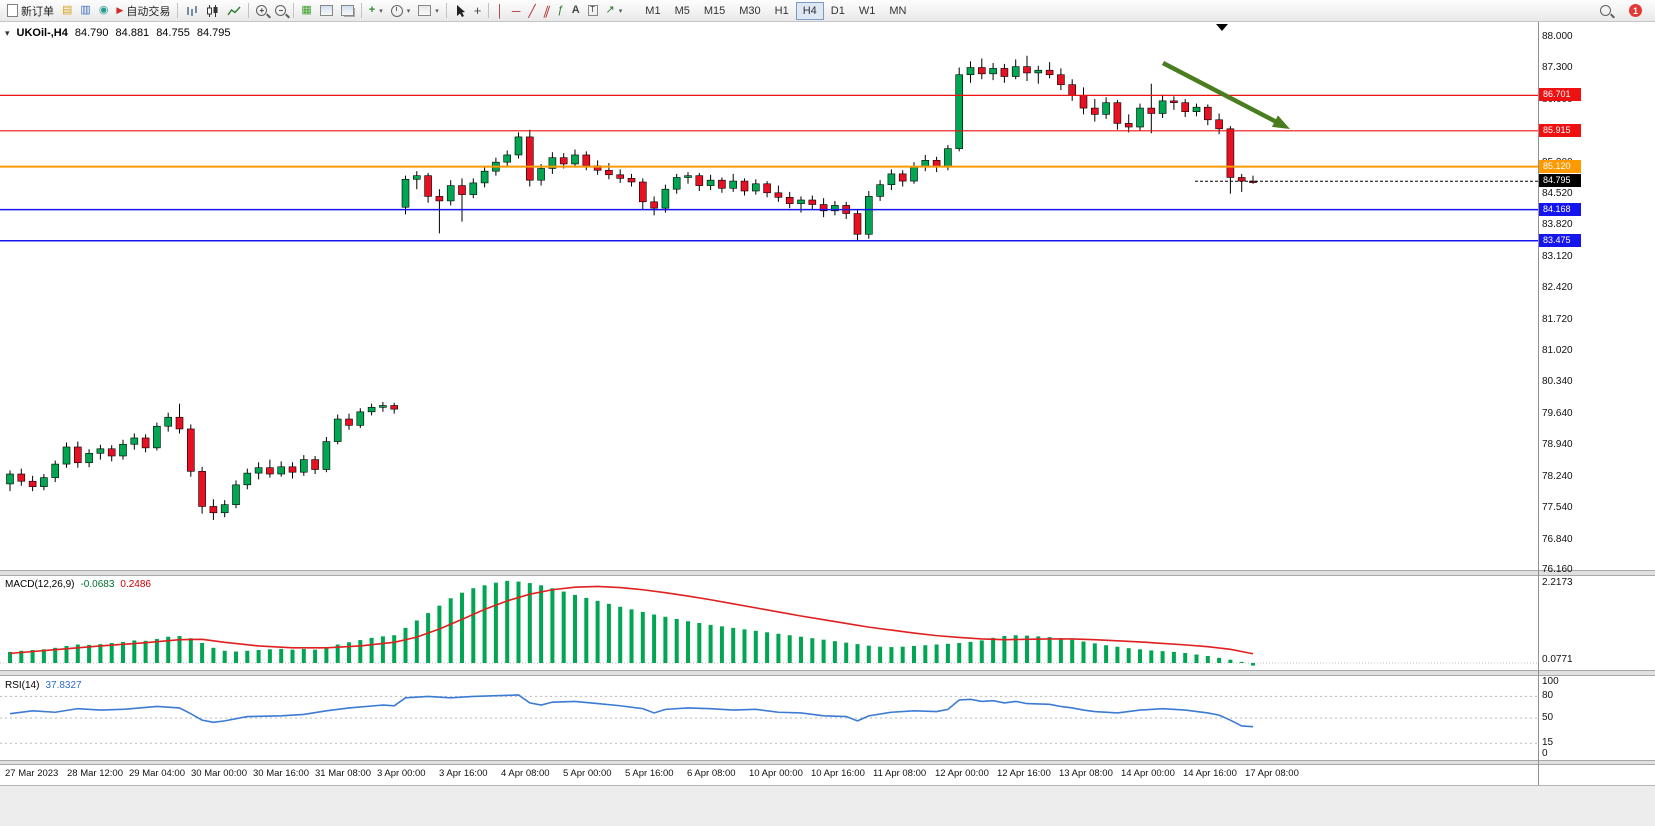 This screenshot has width=1655, height=826. Describe the element at coordinates (1222, 94) in the screenshot. I see `trend-arrow` at that location.